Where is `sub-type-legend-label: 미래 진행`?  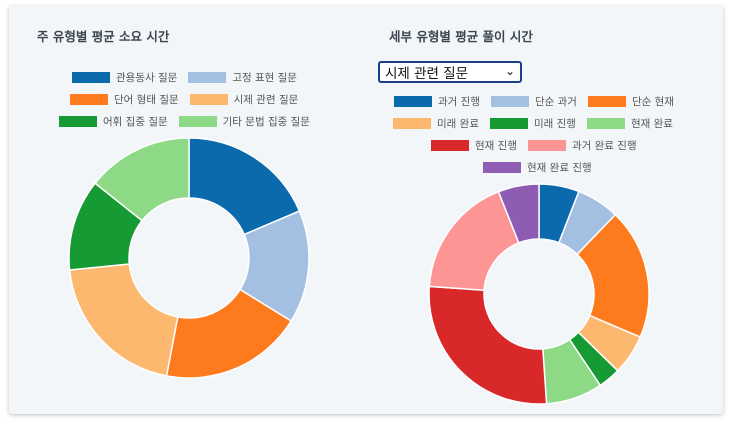
sub-type-legend-label: 미래 진행 is located at coordinates (554, 124).